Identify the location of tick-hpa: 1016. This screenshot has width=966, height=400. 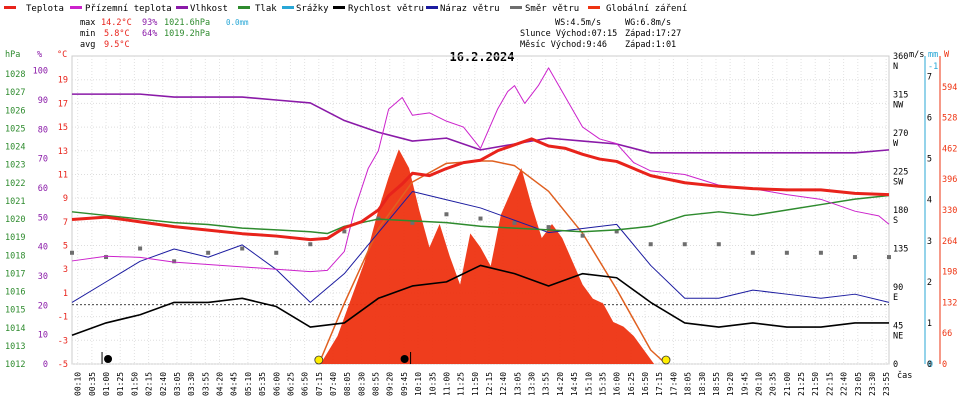
(15, 293).